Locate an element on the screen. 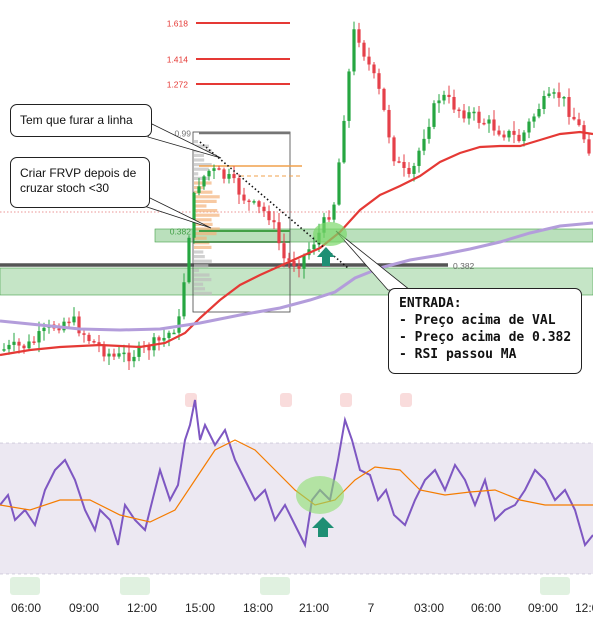  entry-arrow-price is located at coordinates (326, 256).